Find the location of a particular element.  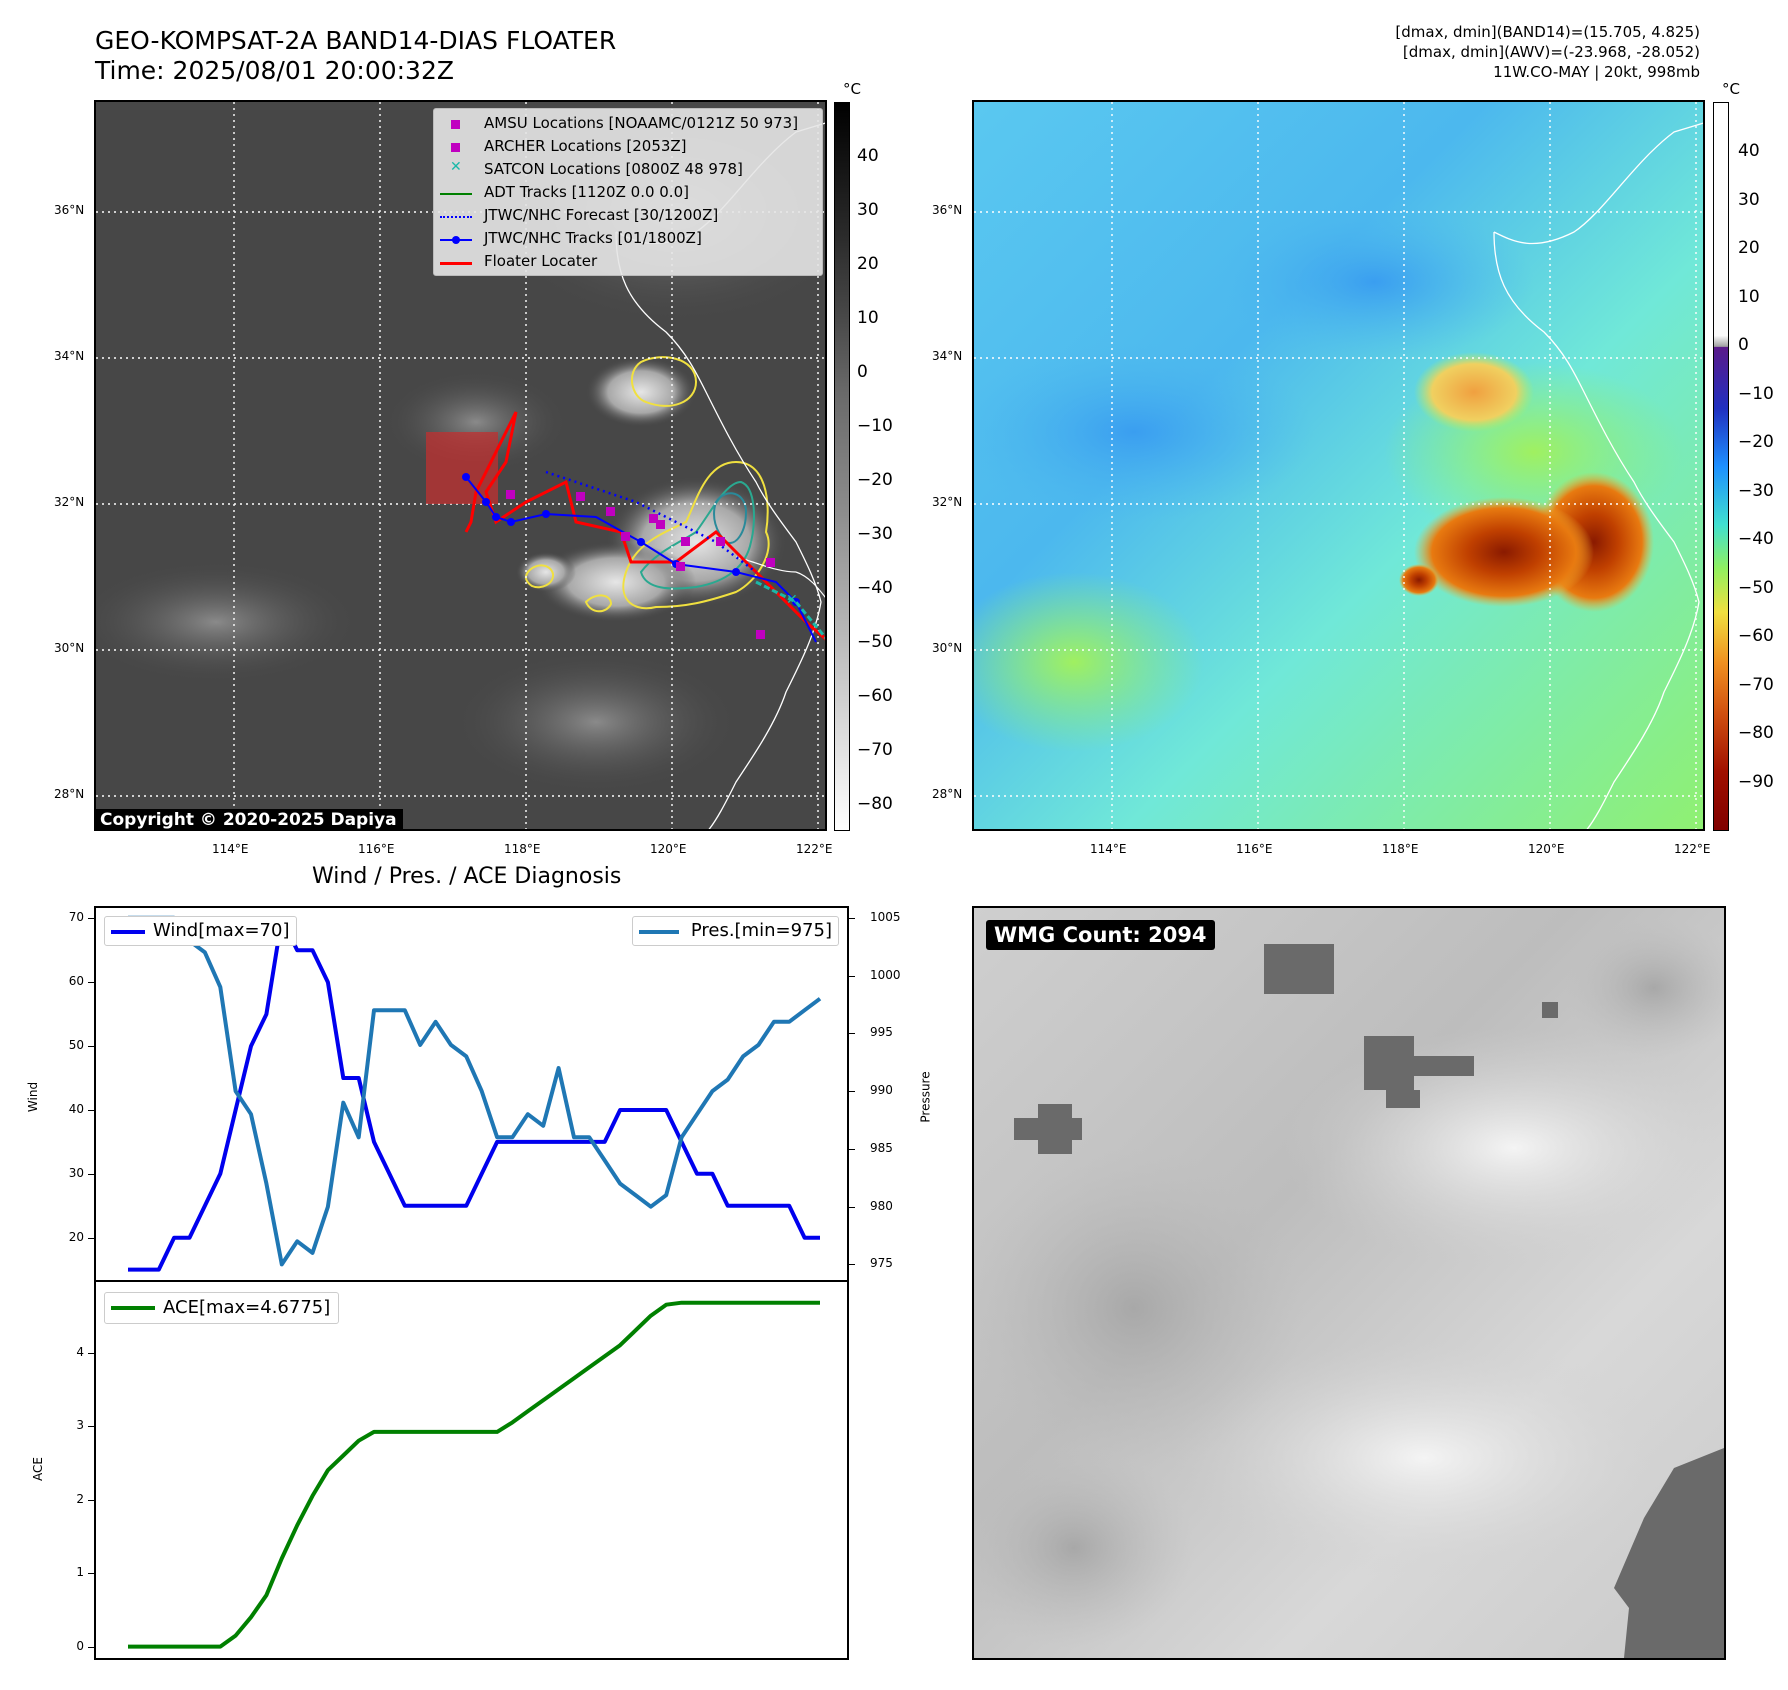

axis-tick-label: 995 is located at coordinates (881, 1032).